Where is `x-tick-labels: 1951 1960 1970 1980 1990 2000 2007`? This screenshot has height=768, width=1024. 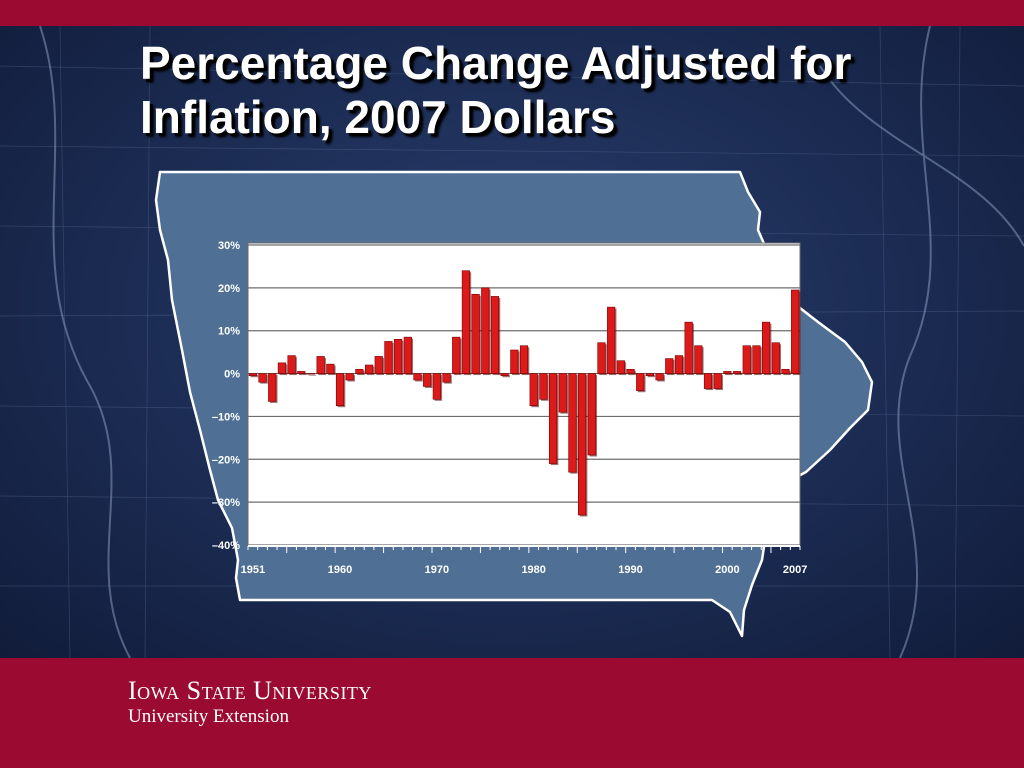 x-tick-labels: 1951 1960 1970 1980 1990 2000 2007 is located at coordinates (524, 570).